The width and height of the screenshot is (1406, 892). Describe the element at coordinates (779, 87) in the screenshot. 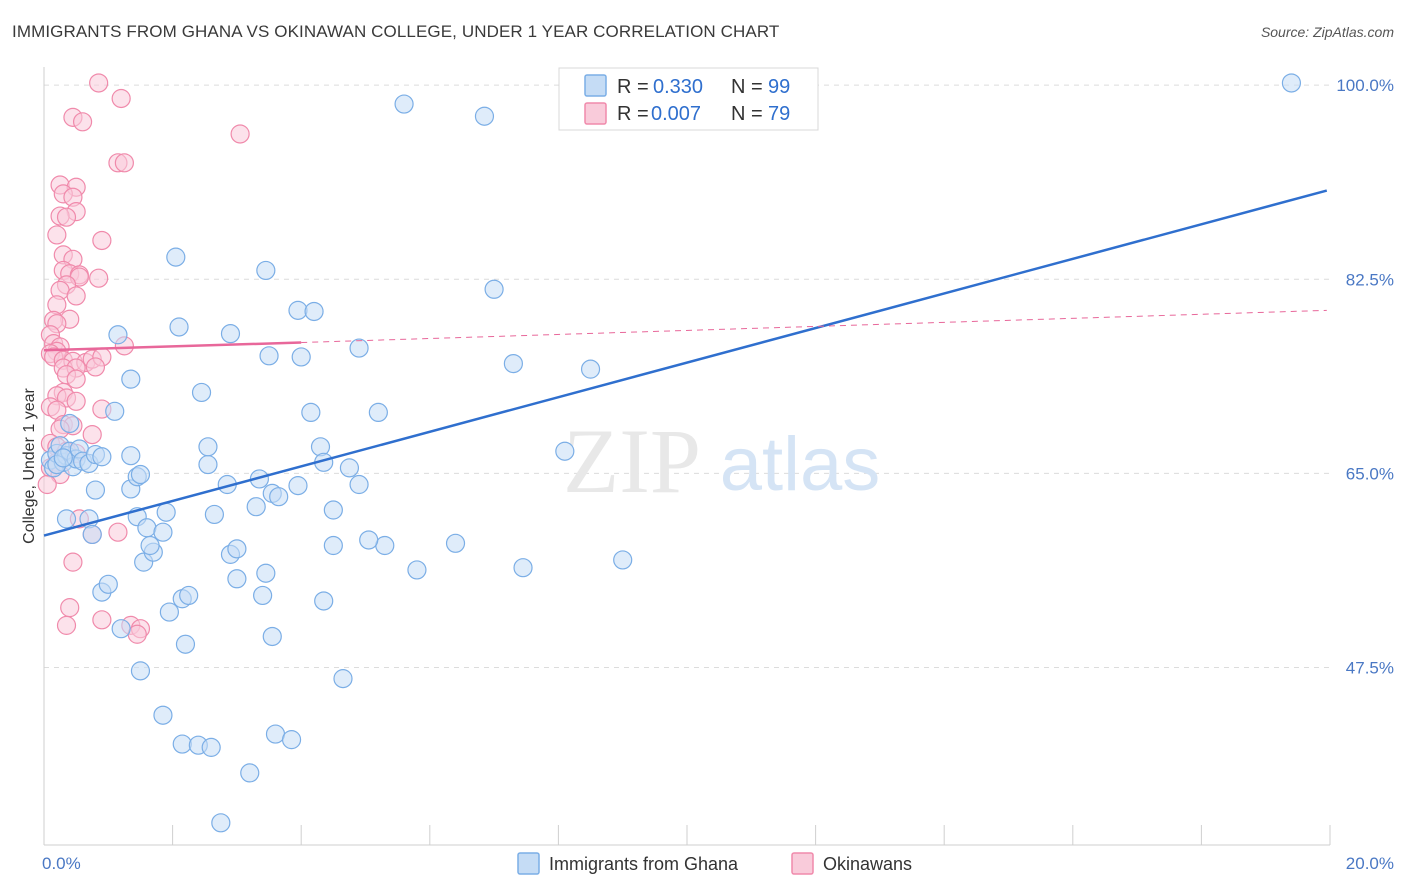

I see `legend-n-value-blue: 99` at that location.